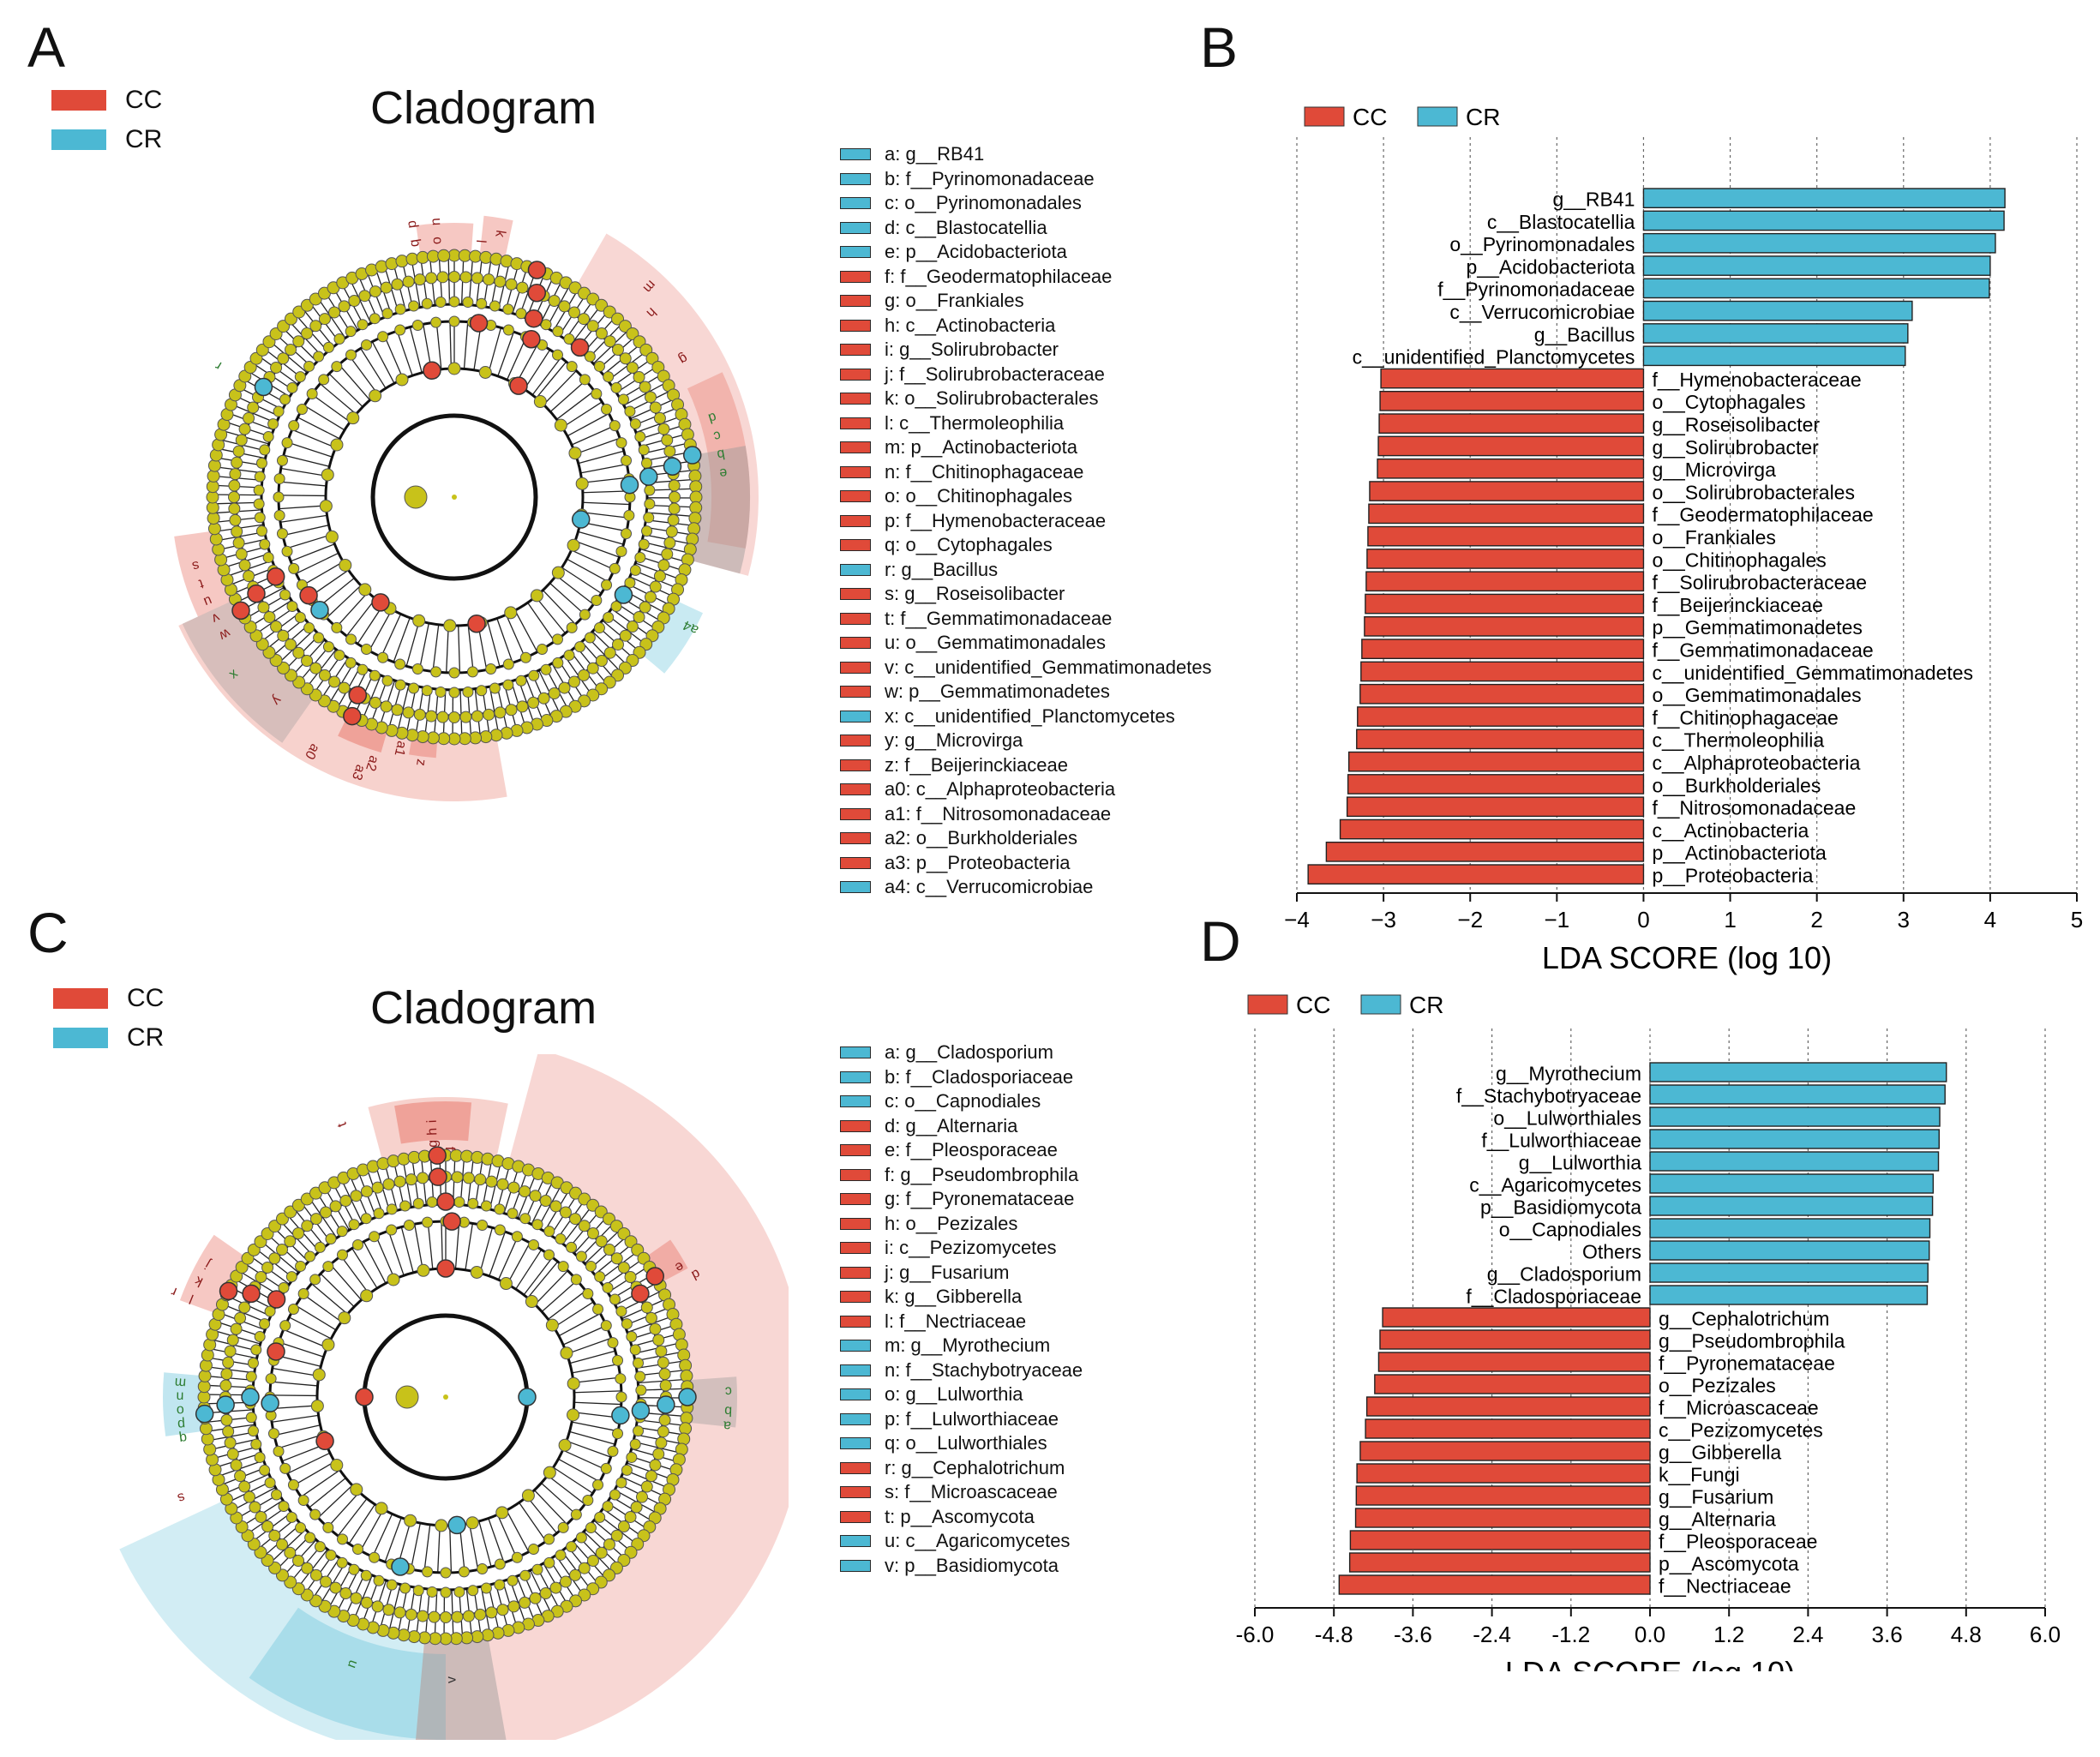  What do you see at coordinates (1553, 1296) in the screenshot?
I see `bar-label: f__Cladosporiaceae` at bounding box center [1553, 1296].